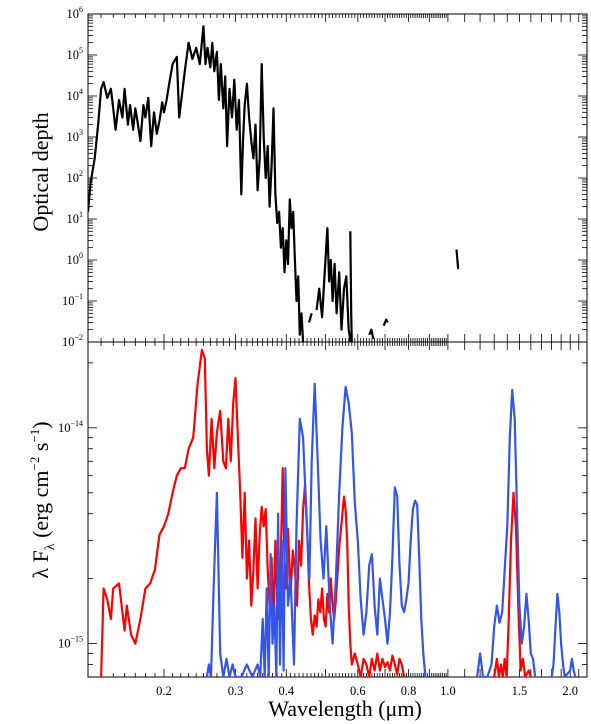 Image resolution: width=591 pixels, height=724 pixels. What do you see at coordinates (42, 499) in the screenshot?
I see `y-axis-label-flux: λ Fλ (erg cm−2 s−1)` at bounding box center [42, 499].